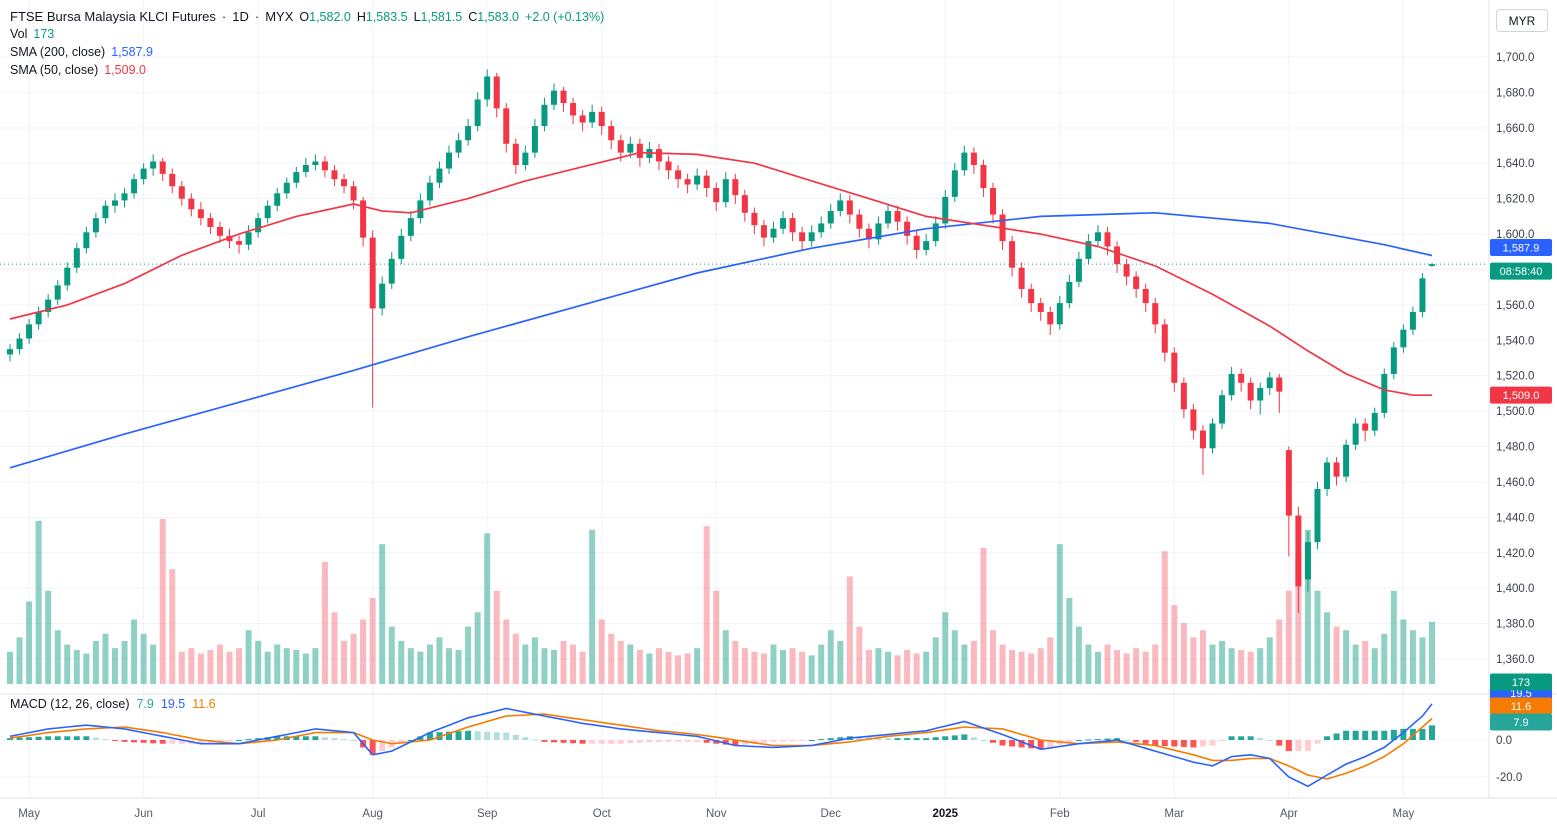 Image resolution: width=1557 pixels, height=830 pixels. I want to click on bar-countdown-badge: 08:58:40, so click(1521, 271).